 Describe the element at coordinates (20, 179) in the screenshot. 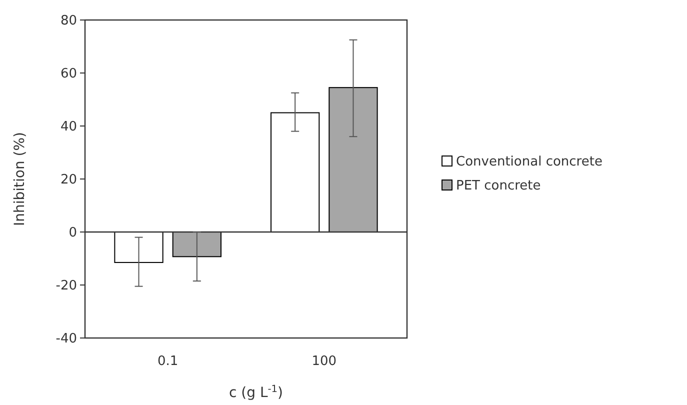

I see `y-axis-title: Inhibition (%)` at that location.